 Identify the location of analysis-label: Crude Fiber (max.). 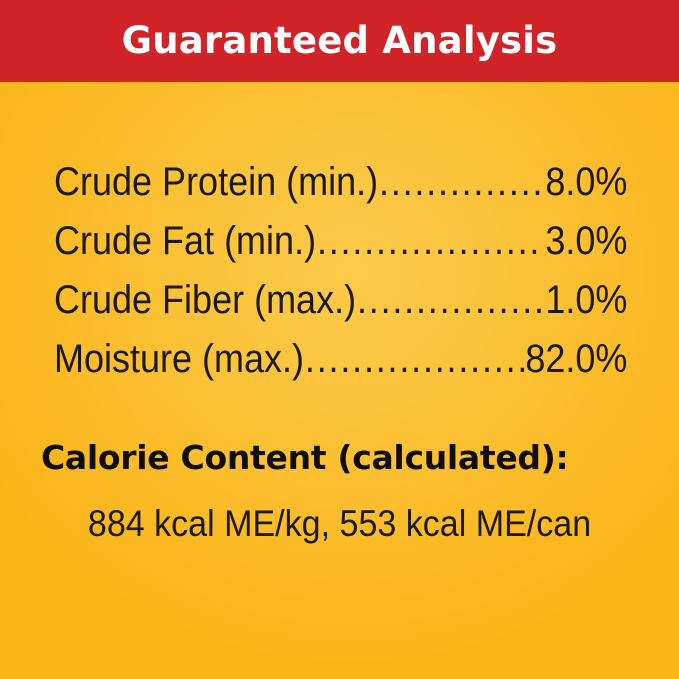
(205, 300).